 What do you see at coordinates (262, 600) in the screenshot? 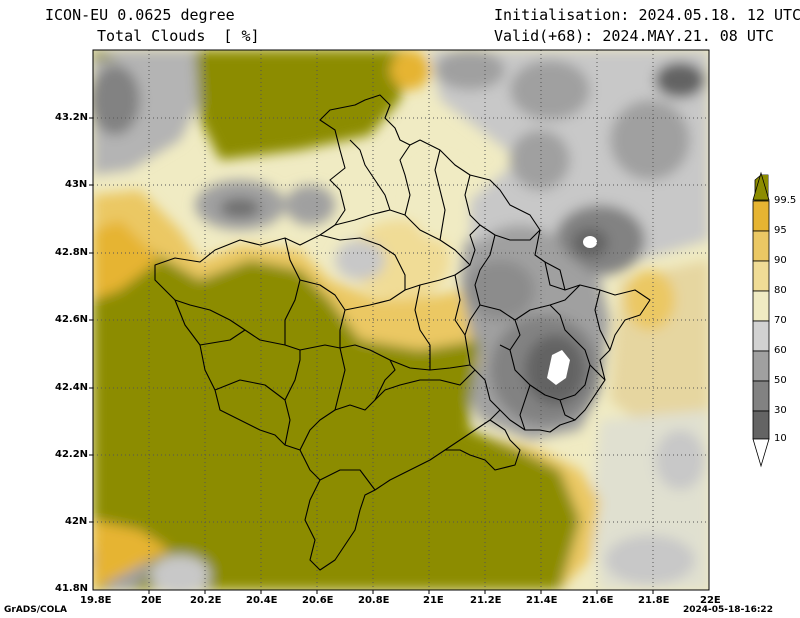
I see `lon-tick-label: 20.4E` at bounding box center [262, 600].